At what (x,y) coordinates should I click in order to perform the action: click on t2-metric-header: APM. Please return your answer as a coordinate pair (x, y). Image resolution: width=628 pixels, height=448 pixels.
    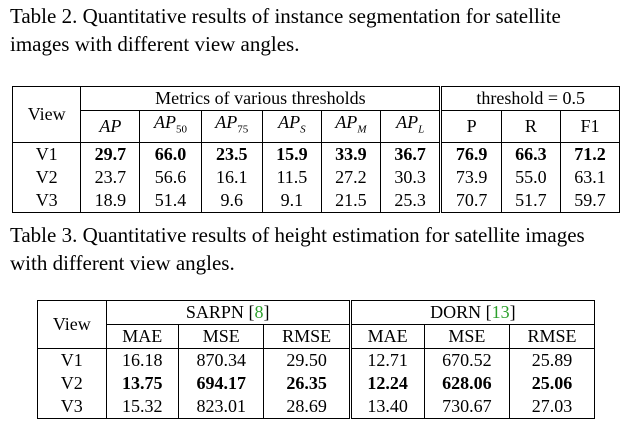
    Looking at the image, I should click on (350, 126).